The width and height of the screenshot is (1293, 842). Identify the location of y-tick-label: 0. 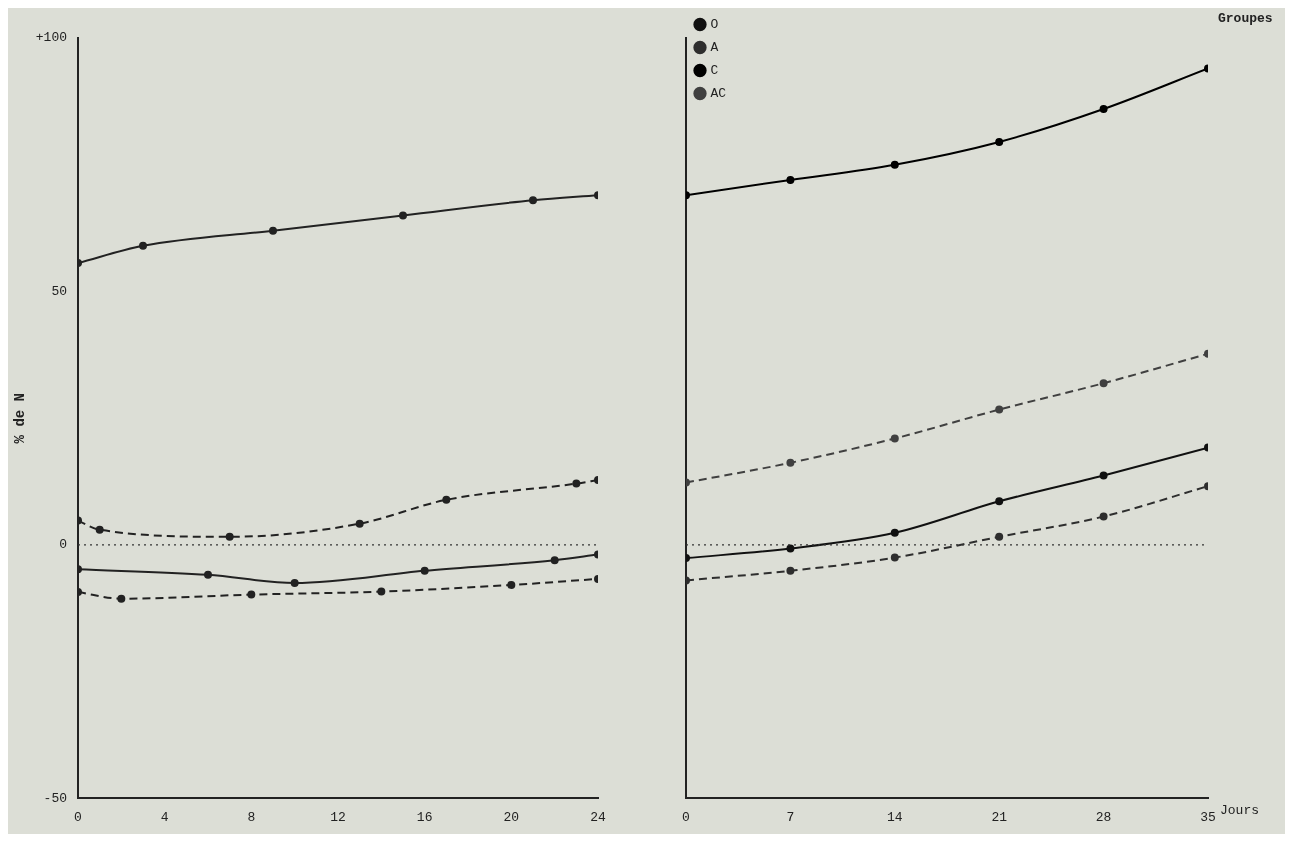
(63, 545).